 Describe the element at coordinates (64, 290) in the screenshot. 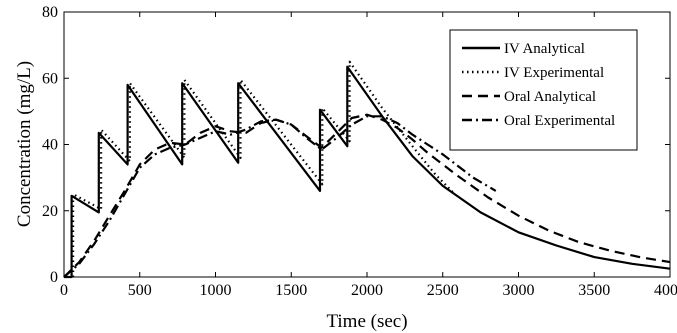

I see `x-tick-label: 0` at that location.